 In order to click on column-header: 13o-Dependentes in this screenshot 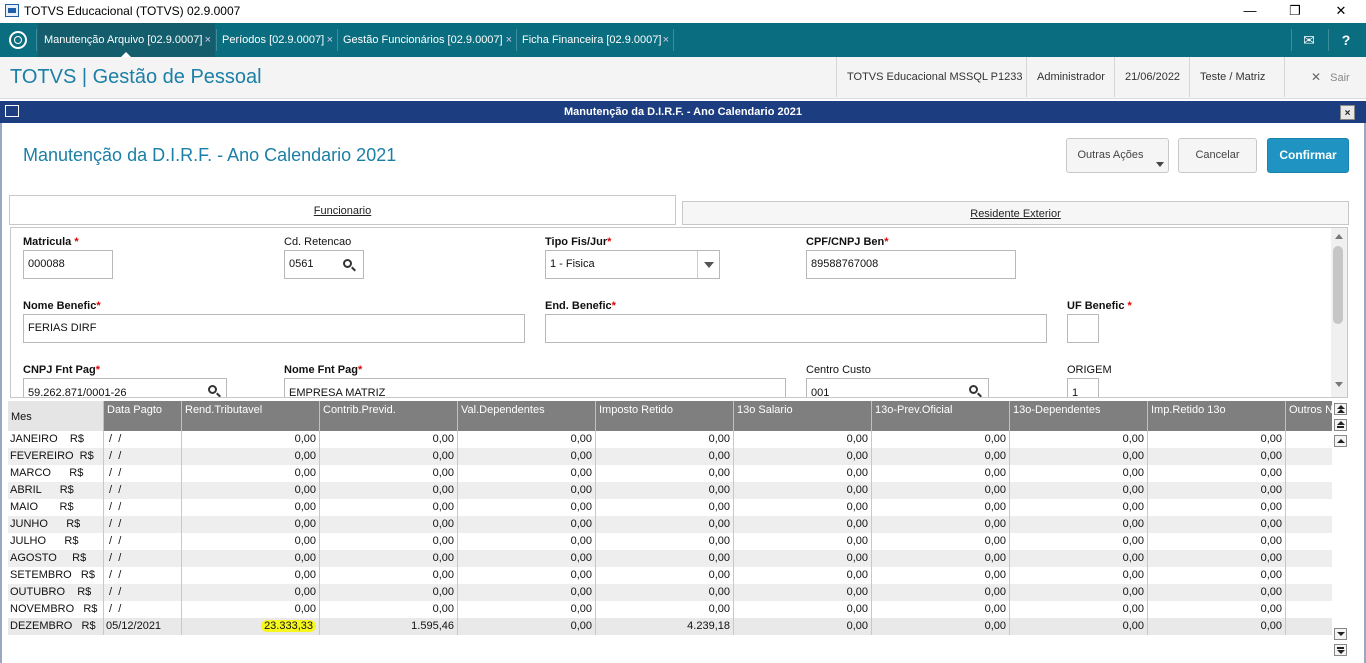, I will do `click(1079, 416)`.